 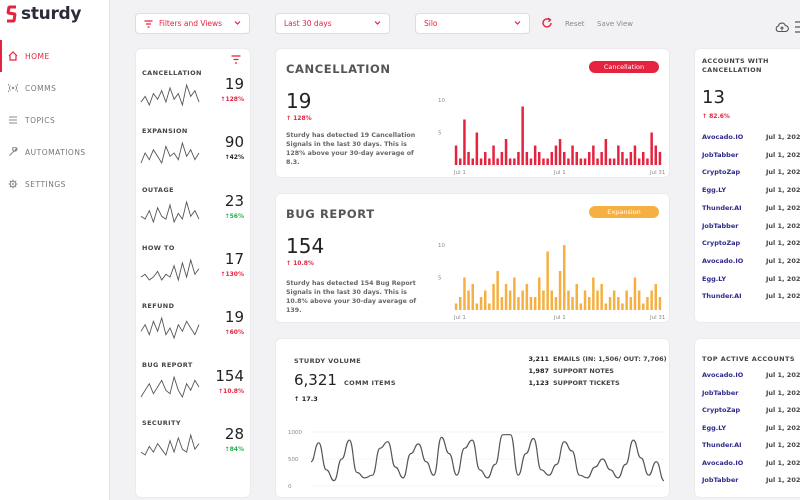 I want to click on nav-item-settings: SETTINGS, so click(x=55, y=184).